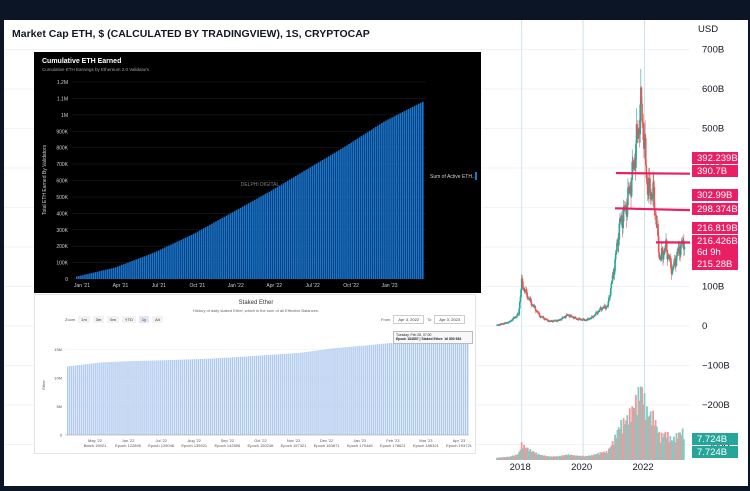  I want to click on staked-x-tick-epoch: Epoch 170446, so click(360, 445).